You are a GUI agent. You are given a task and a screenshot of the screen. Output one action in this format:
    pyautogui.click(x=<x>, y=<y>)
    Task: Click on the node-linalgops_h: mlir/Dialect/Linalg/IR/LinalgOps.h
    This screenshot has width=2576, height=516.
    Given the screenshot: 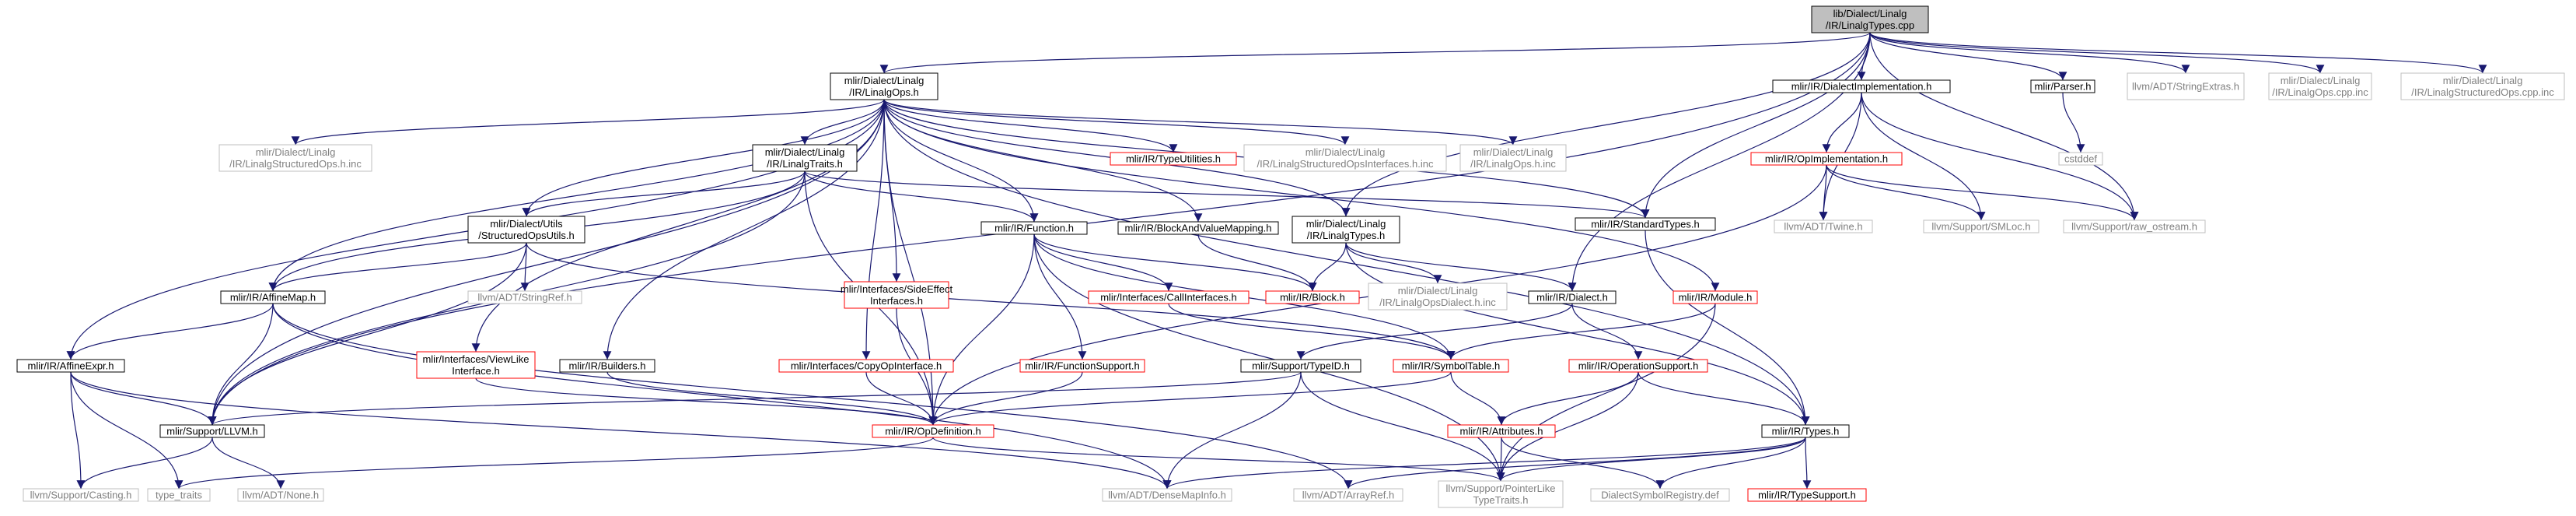 What is the action you would take?
    pyautogui.click(x=884, y=86)
    